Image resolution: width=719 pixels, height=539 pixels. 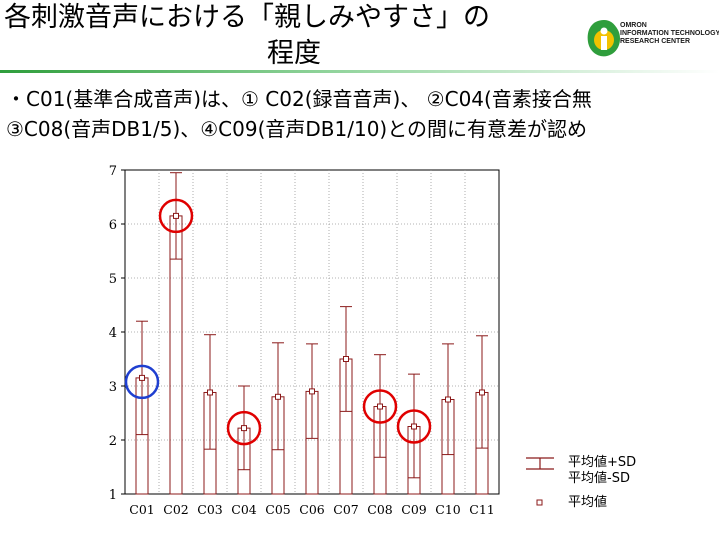 I want to click on logo-text-line: OMRON, so click(x=633, y=25).